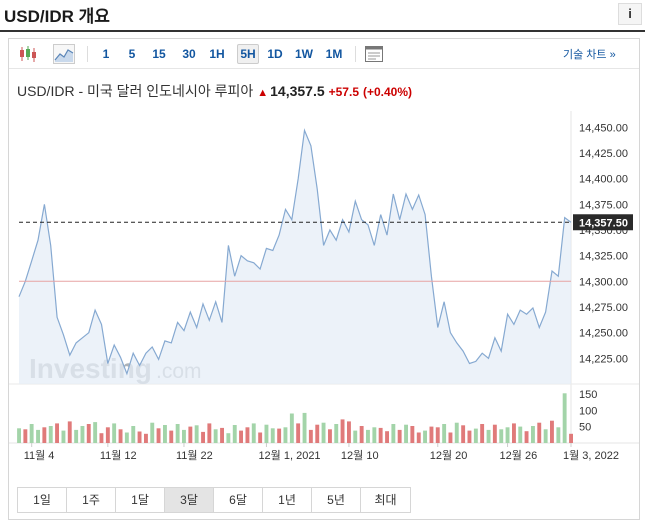 This screenshot has width=645, height=527. Describe the element at coordinates (39, 455) in the screenshot. I see `x-tick-label: 11월 4` at that location.